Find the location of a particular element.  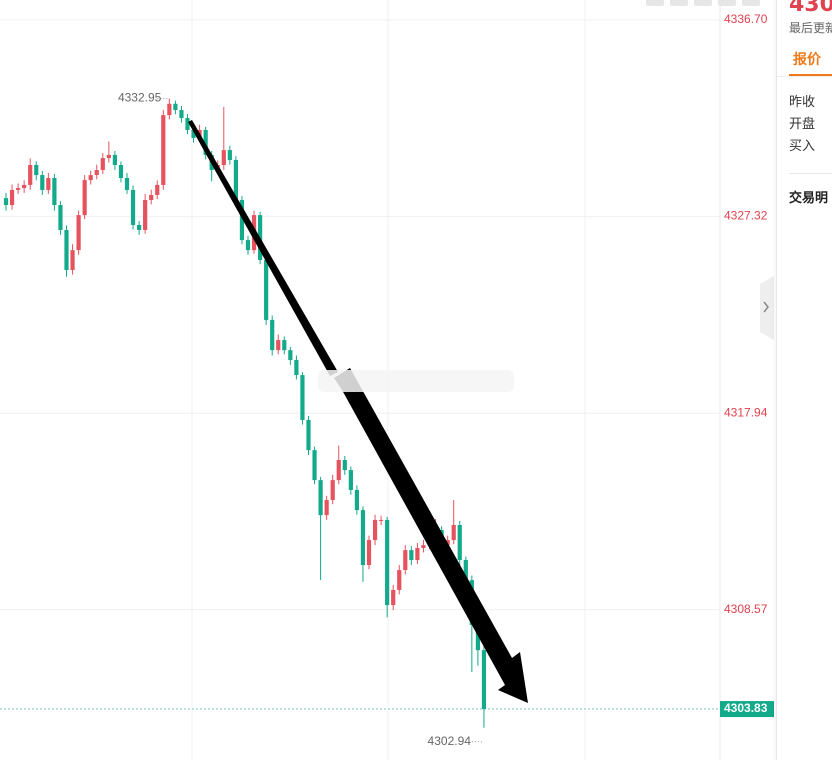

arrow-shaft-thin is located at coordinates (263, 248).